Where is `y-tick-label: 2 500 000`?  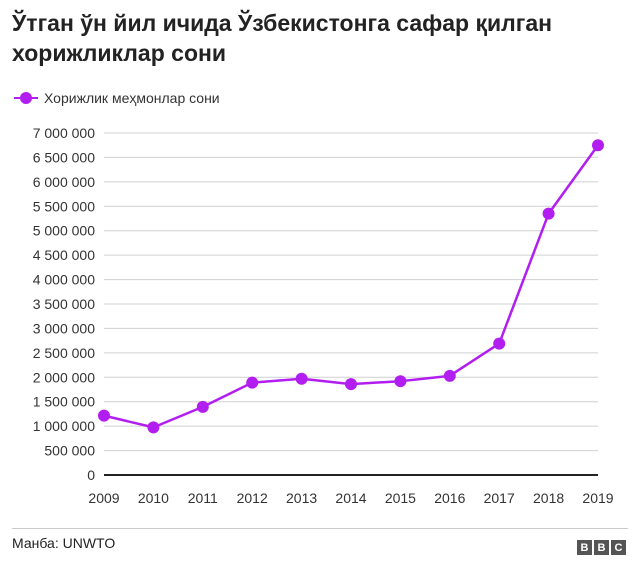
y-tick-label: 2 500 000 is located at coordinates (64, 353).